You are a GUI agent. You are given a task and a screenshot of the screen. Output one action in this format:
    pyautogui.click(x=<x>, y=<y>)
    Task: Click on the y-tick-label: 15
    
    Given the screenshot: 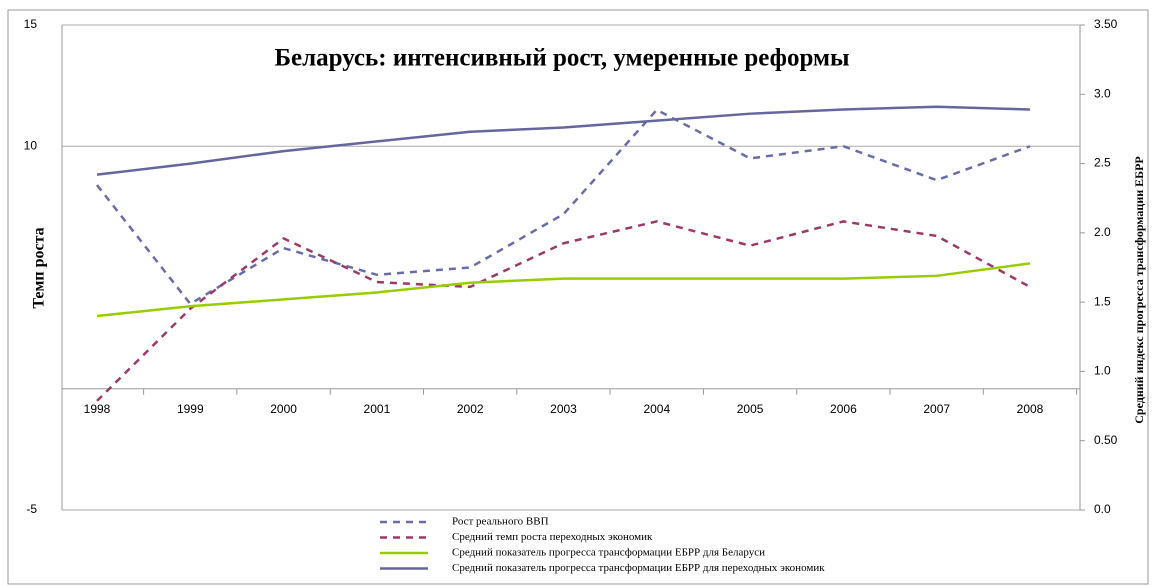 What is the action you would take?
    pyautogui.click(x=31, y=24)
    